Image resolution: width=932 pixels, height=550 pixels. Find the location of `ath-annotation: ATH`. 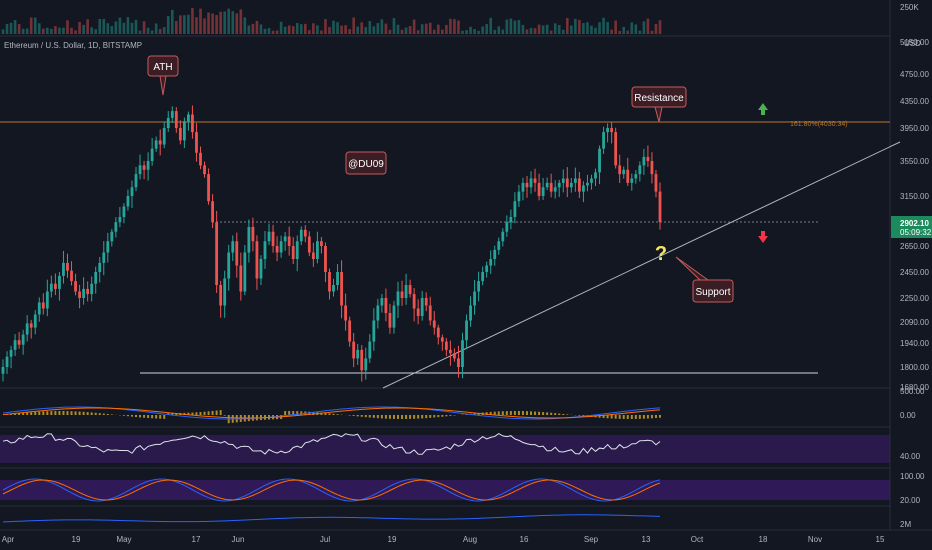

ath-annotation: ATH is located at coordinates (163, 75).